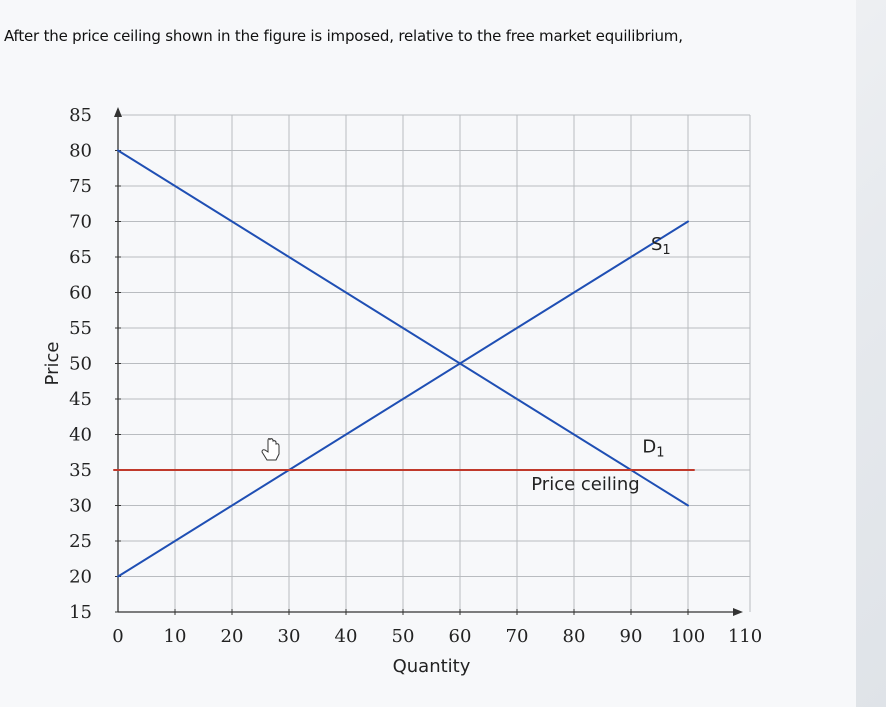  Describe the element at coordinates (80, 328) in the screenshot. I see `y-tick-label-55: 55` at that location.